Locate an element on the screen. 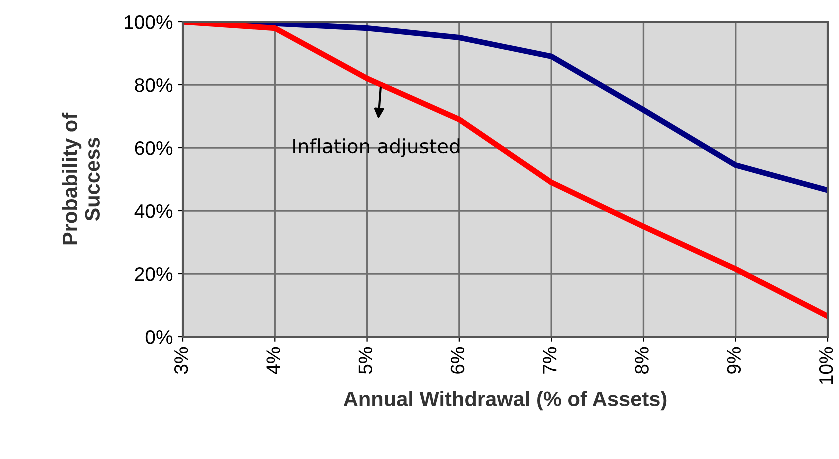 This screenshot has height=459, width=839. x-tick-label: 3% is located at coordinates (181, 360).